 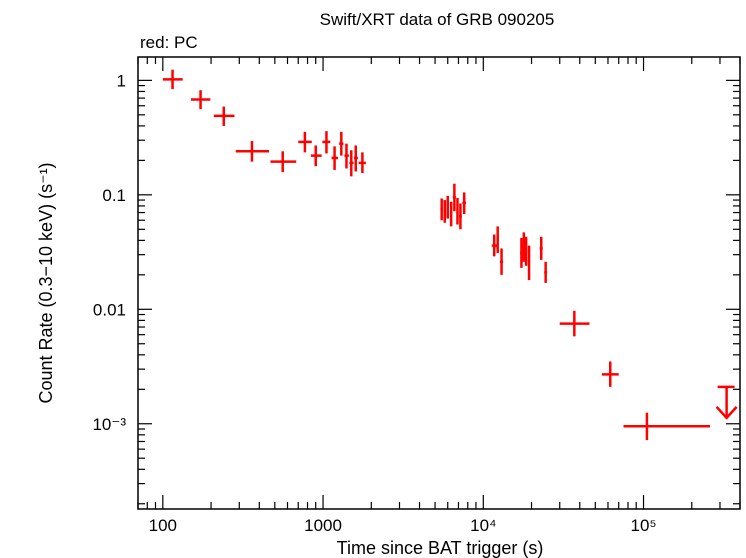 I want to click on upper-limit, so click(x=726, y=402).